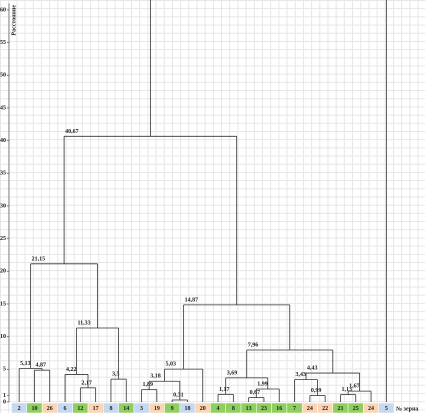  What do you see at coordinates (356, 409) in the screenshot?
I see `leaf-label: 25` at bounding box center [356, 409].